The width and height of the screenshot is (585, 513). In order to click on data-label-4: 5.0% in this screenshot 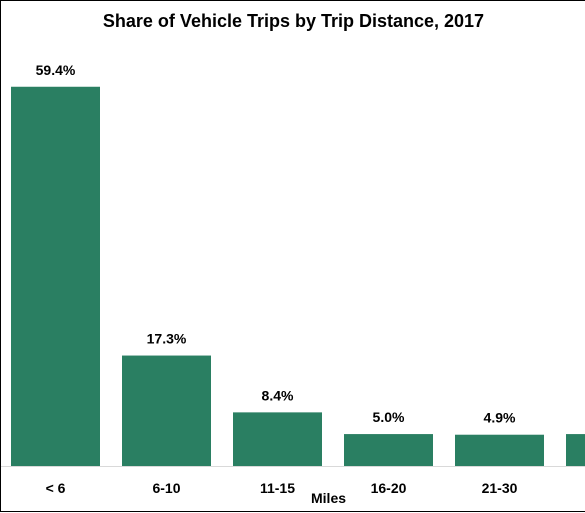, I will do `click(389, 417)`.